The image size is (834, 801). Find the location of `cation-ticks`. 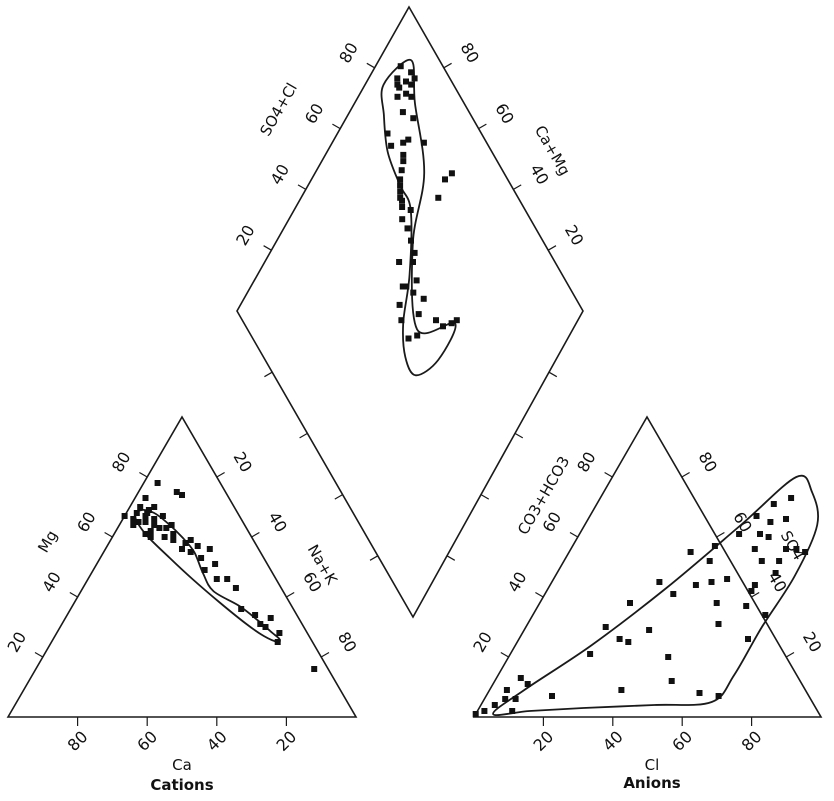

cation-ticks is located at coordinates (182, 598).